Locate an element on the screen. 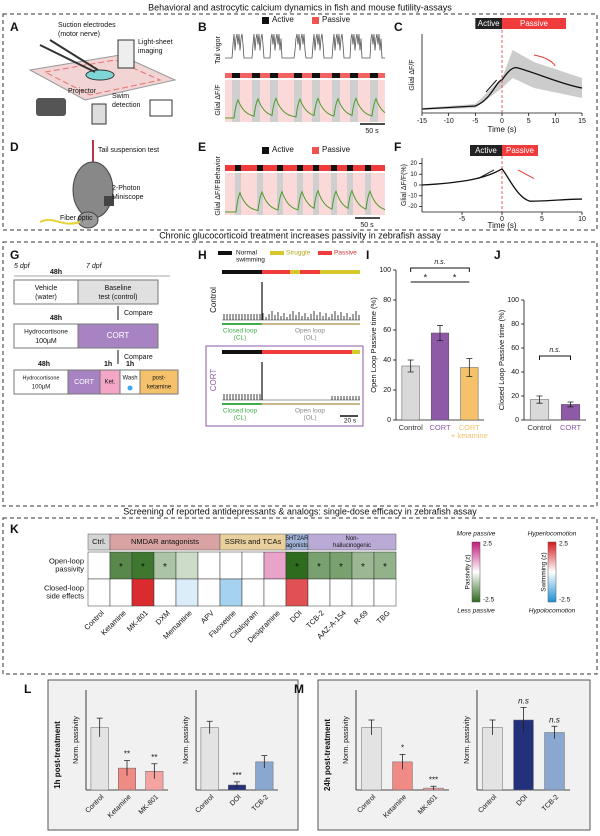  label: Glial ΔF/F(%) is located at coordinates (404, 185).